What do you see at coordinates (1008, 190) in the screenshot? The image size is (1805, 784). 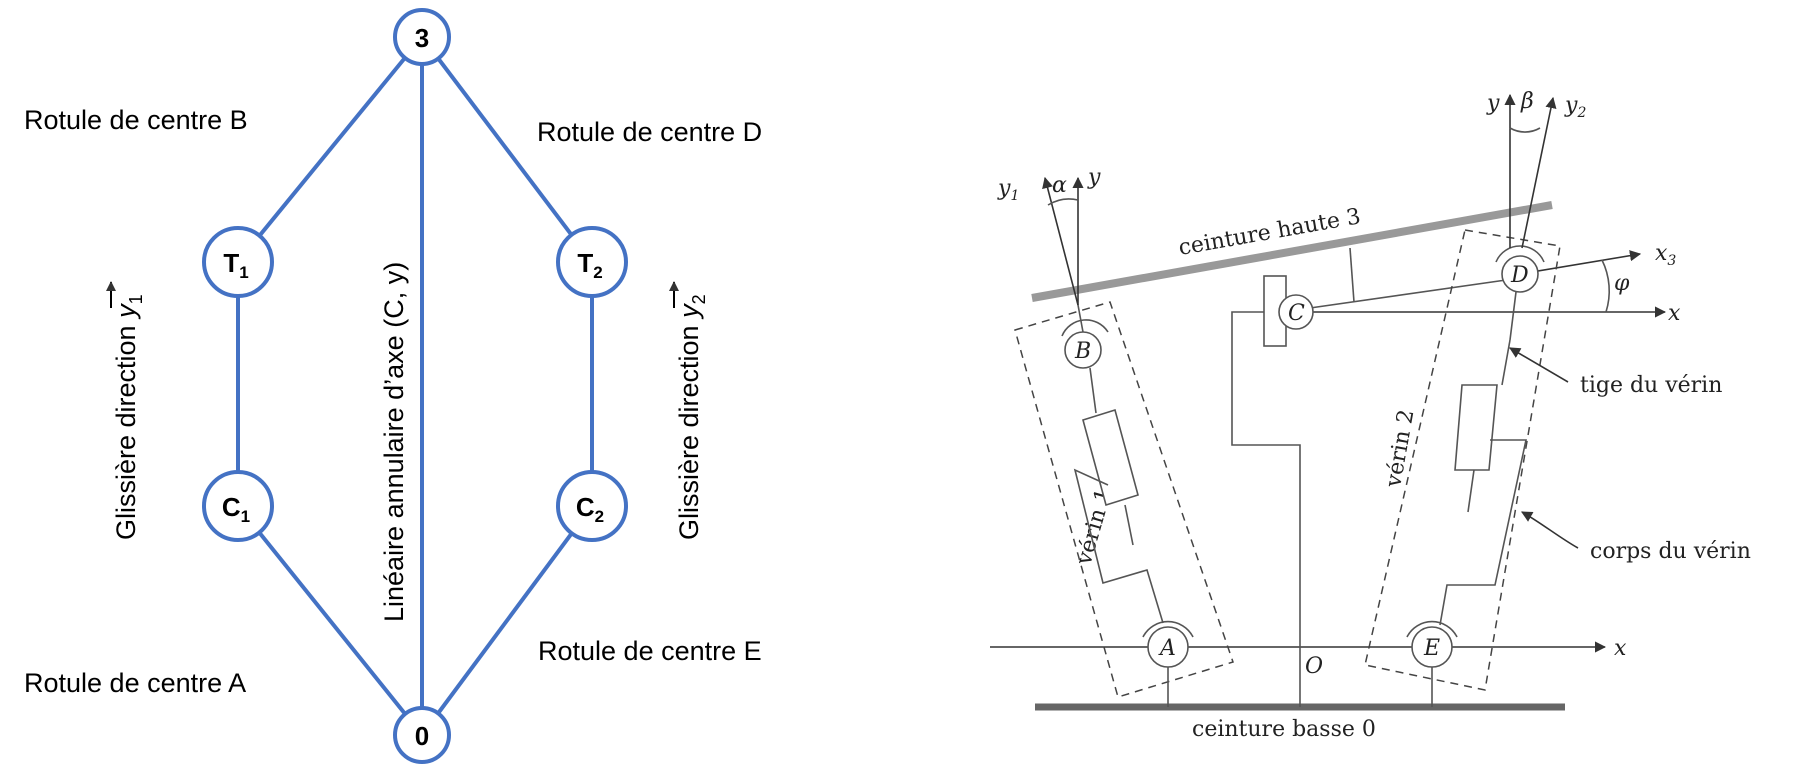 I see `label-y1: y1` at bounding box center [1008, 190].